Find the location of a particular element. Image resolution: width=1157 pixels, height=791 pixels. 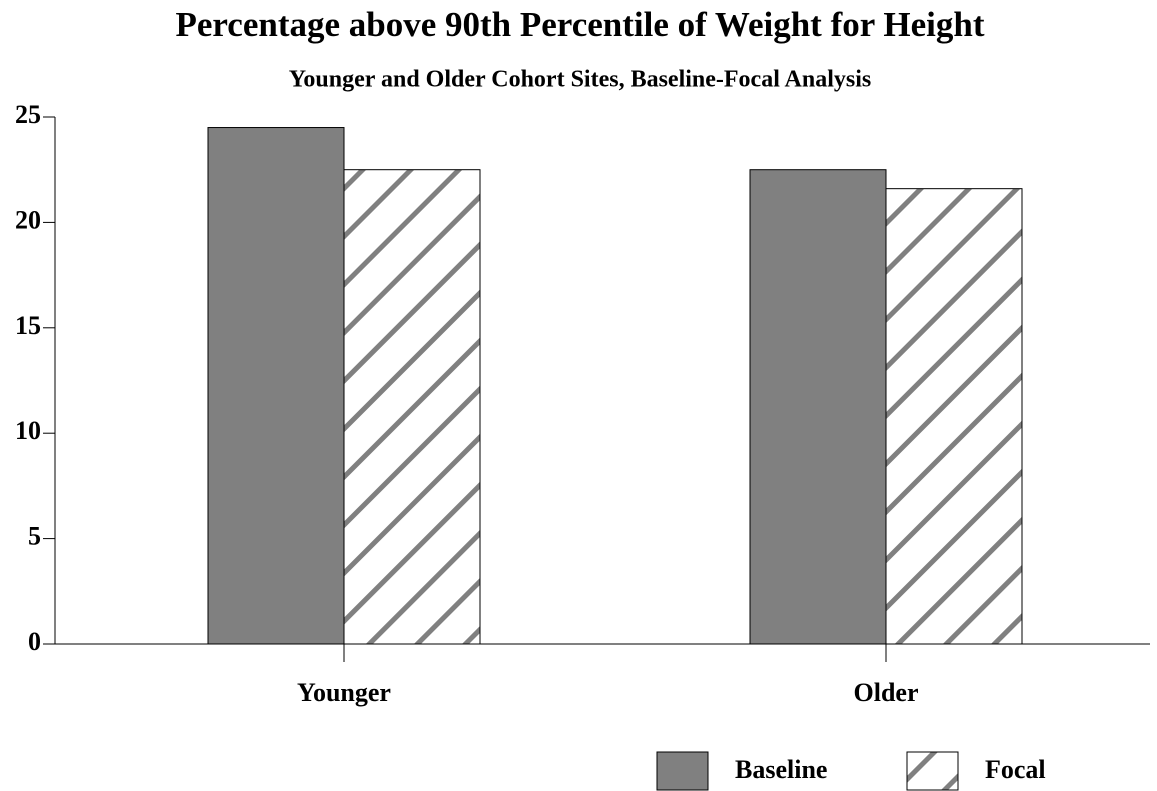

y-tick-label: 25 is located at coordinates (28, 114).